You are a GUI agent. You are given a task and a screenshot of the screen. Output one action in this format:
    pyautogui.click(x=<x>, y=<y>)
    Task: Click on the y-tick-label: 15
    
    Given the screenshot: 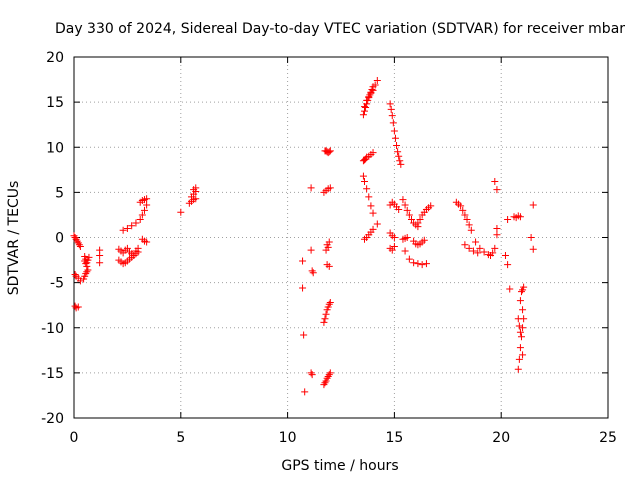 What is the action you would take?
    pyautogui.click(x=55, y=103)
    